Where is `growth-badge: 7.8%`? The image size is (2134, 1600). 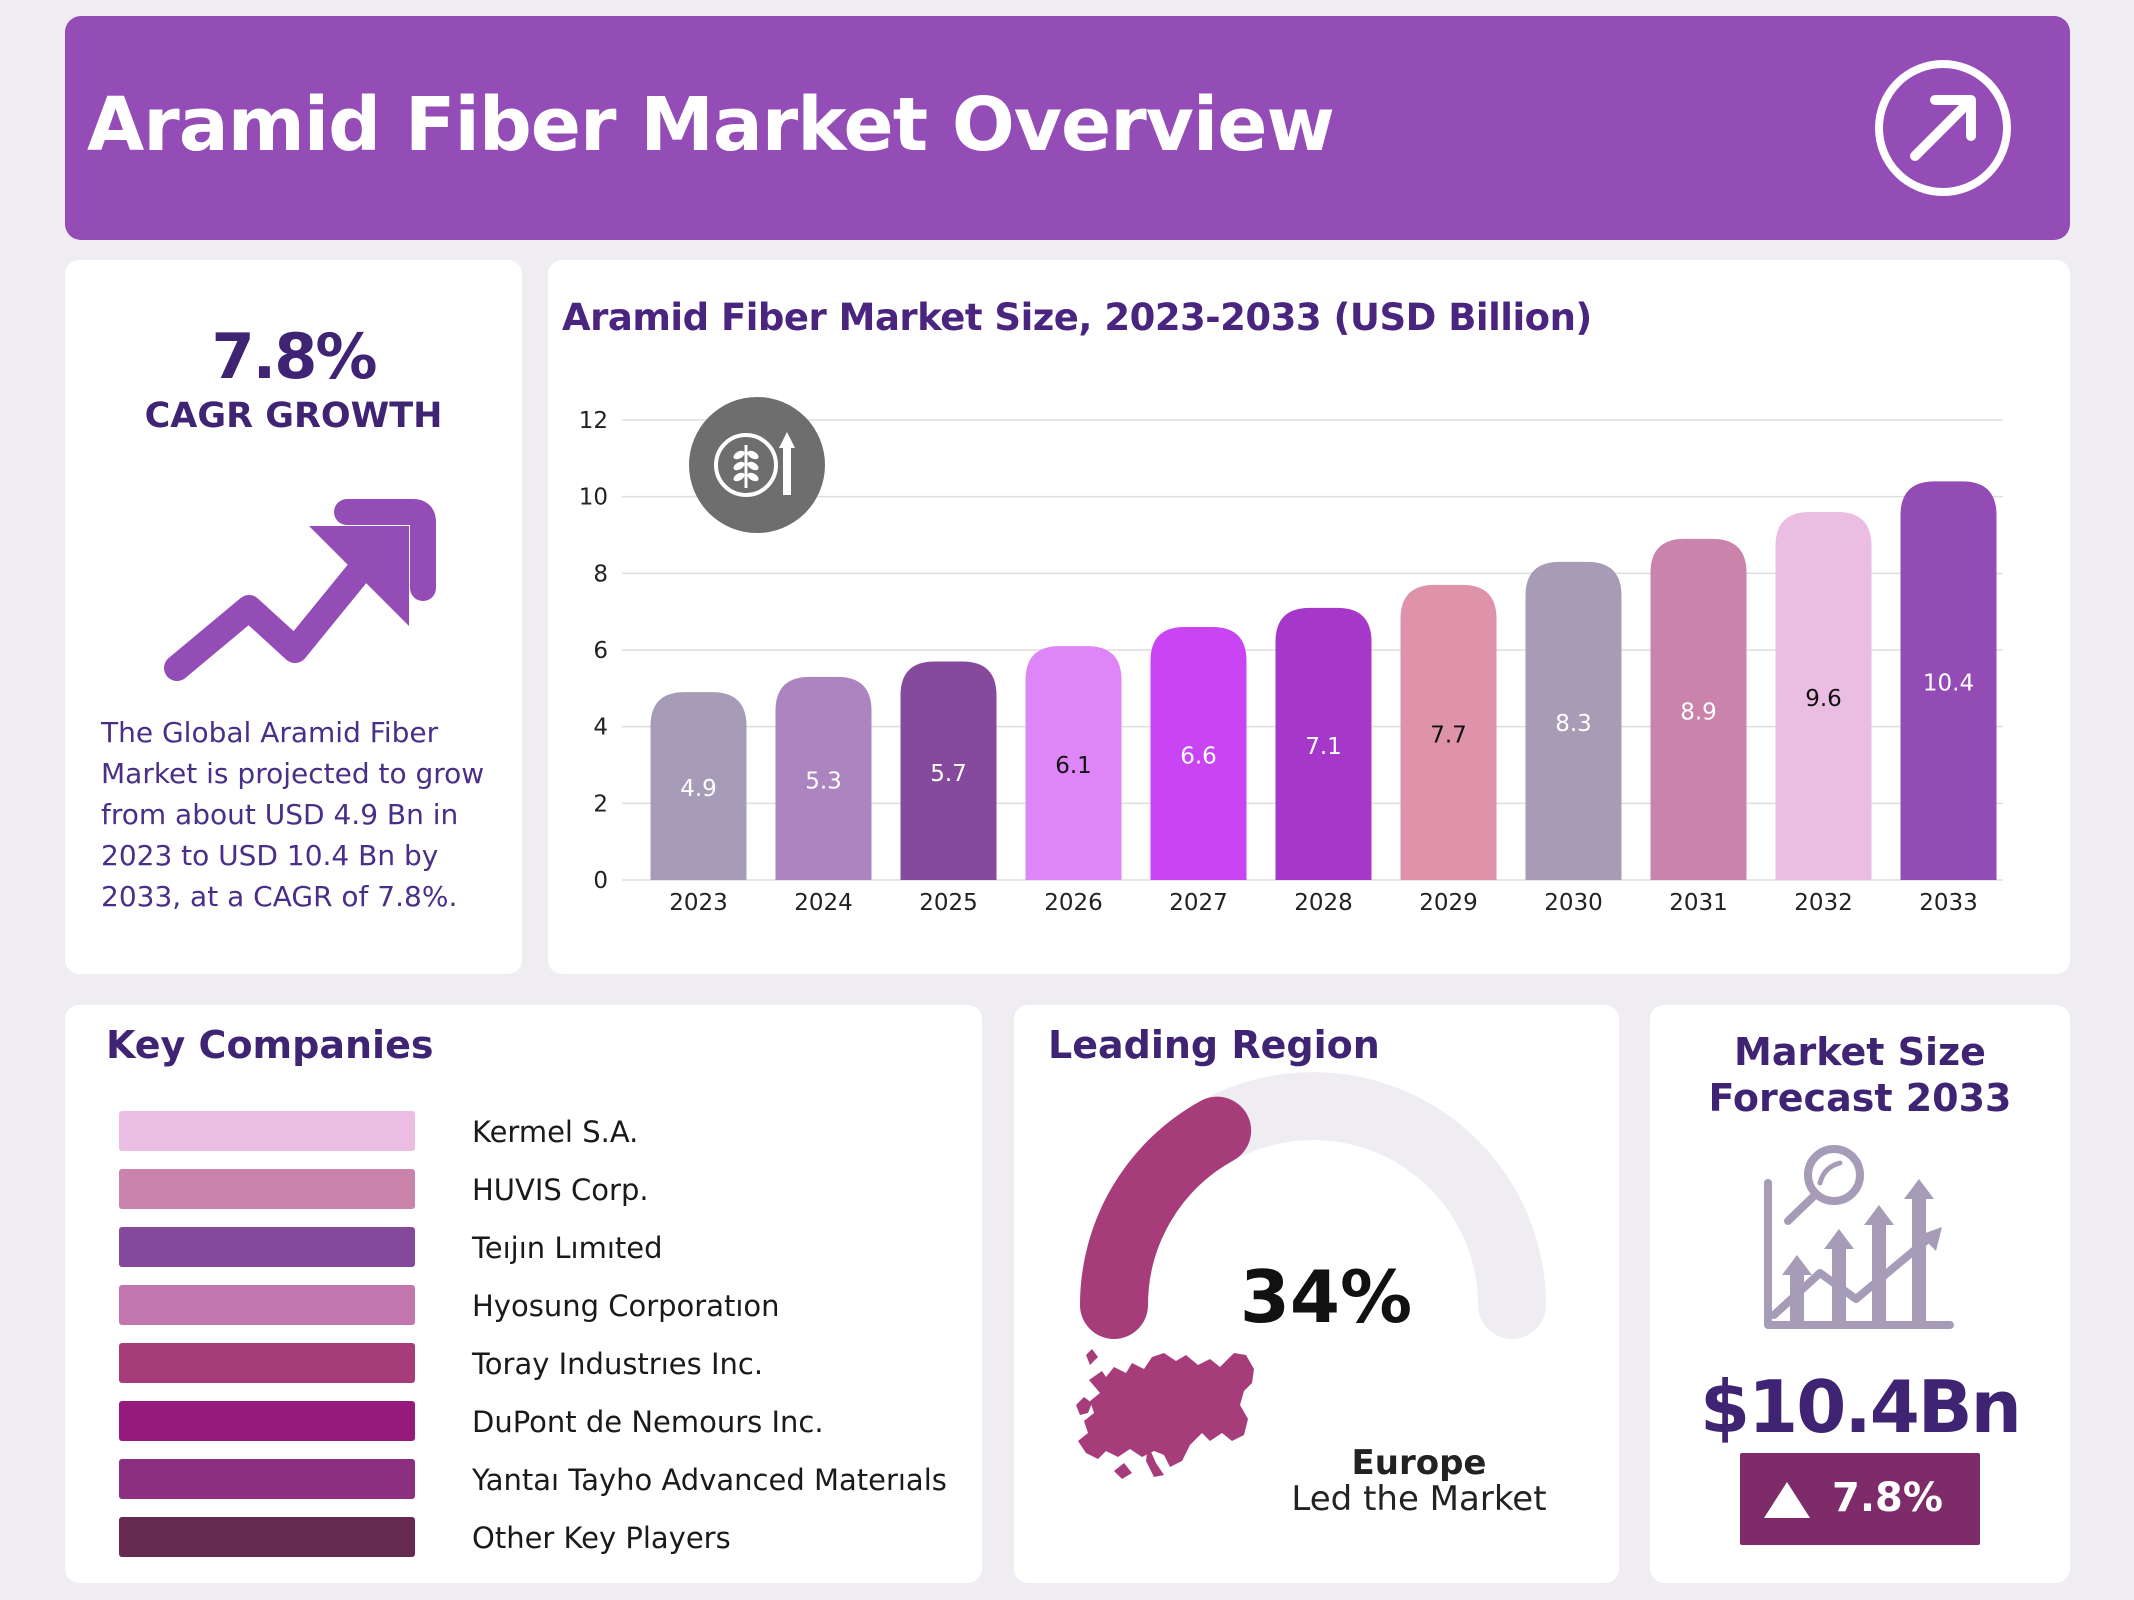
growth-badge: 7.8% is located at coordinates (1860, 1499).